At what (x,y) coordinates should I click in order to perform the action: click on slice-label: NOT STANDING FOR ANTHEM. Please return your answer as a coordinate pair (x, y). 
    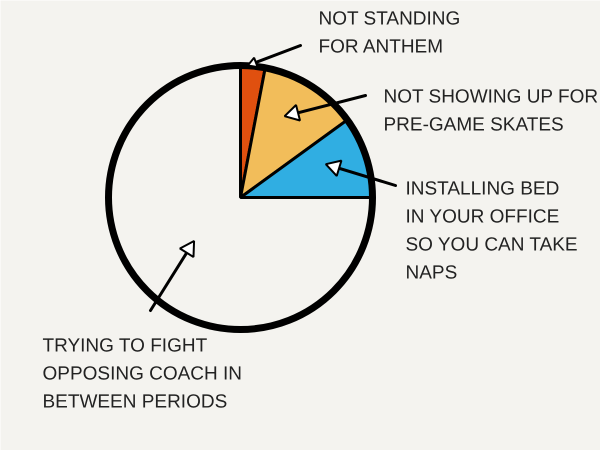
    Looking at the image, I should click on (389, 33).